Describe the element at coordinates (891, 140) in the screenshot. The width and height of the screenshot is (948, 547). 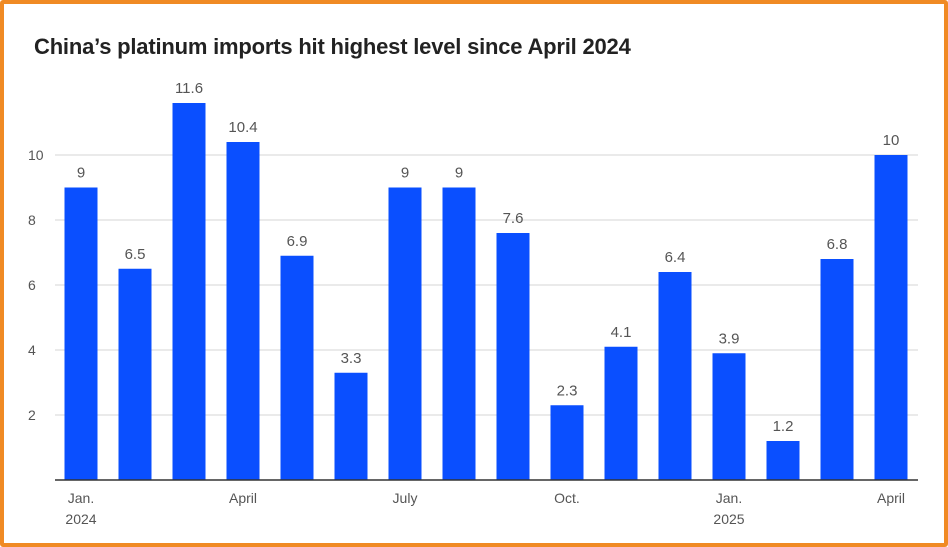
I see `bar-value-label: 10` at that location.